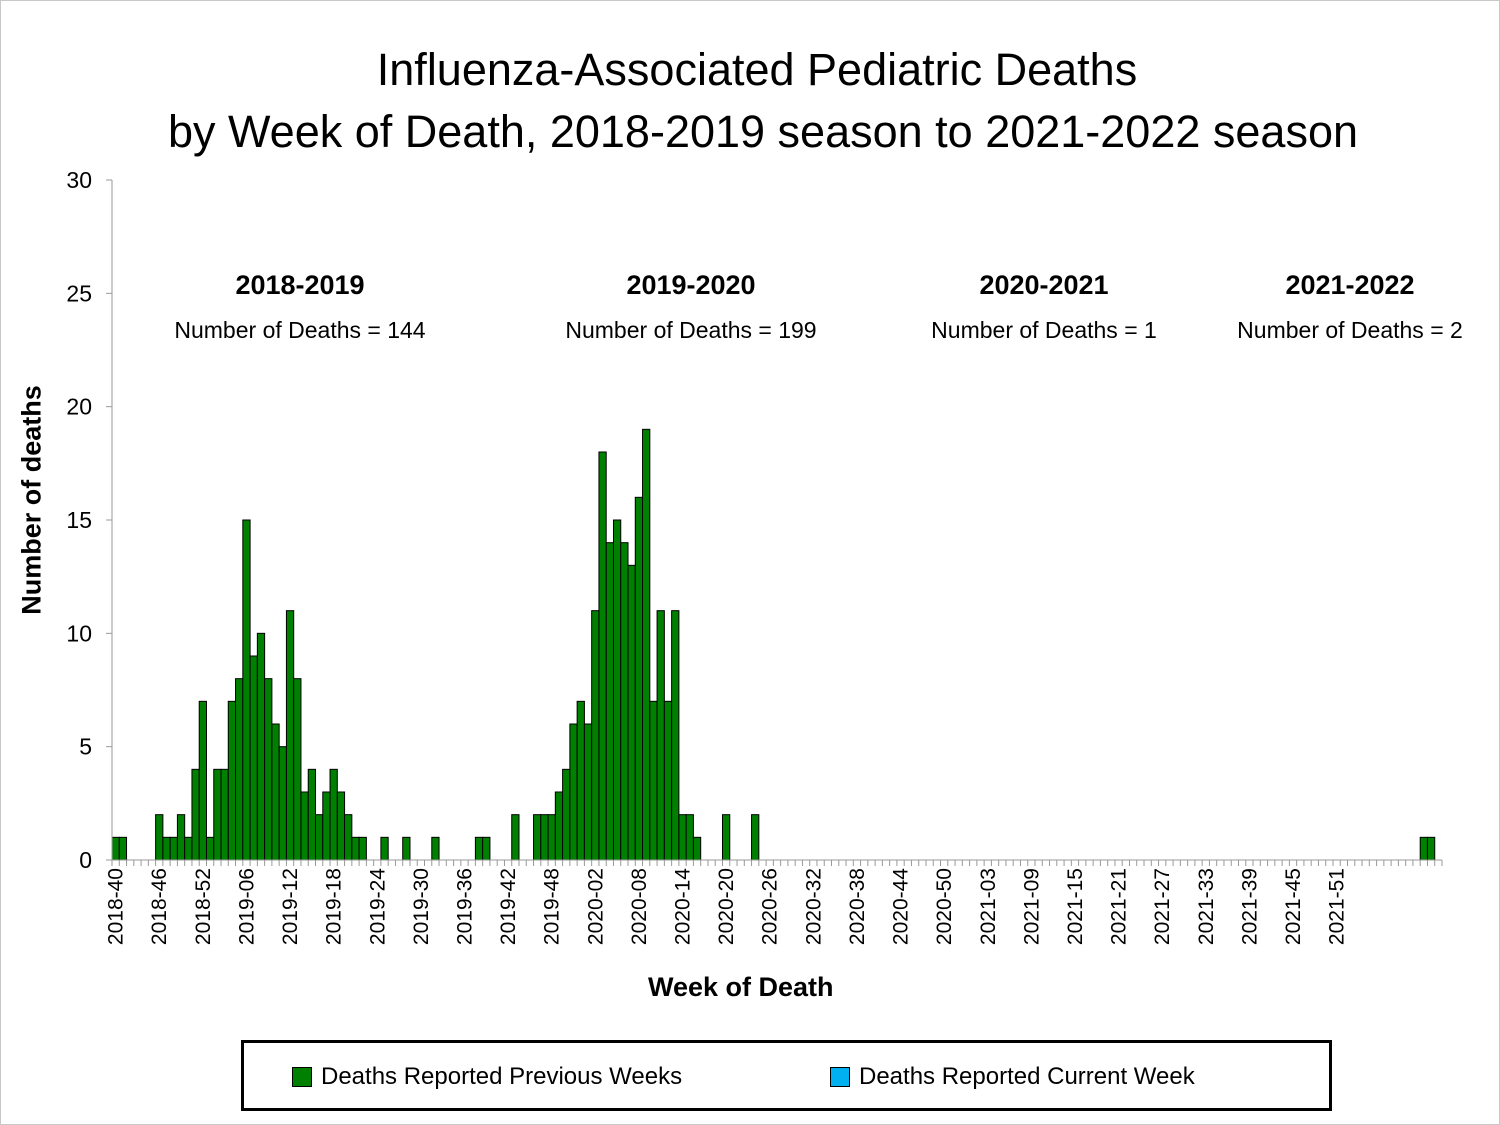 Image resolution: width=1500 pixels, height=1125 pixels. I want to click on x-tick-label: 2021-51, so click(1337, 906).